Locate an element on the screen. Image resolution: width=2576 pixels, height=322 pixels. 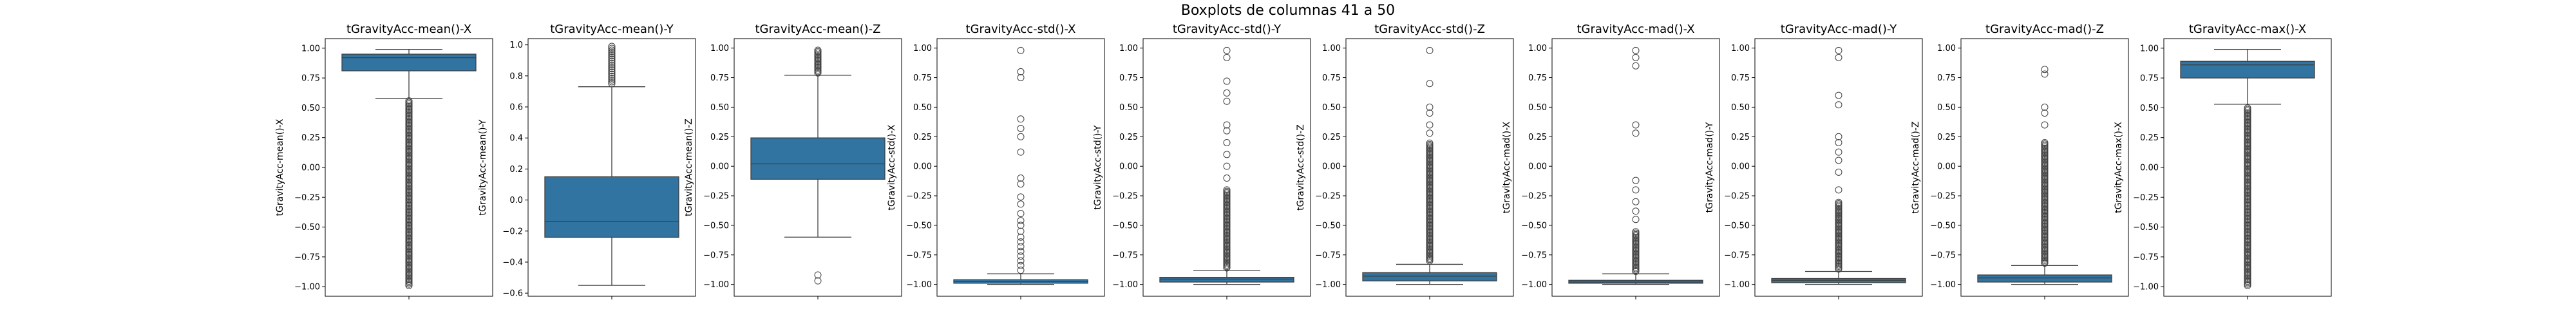
y-tick-label: 0.0 is located at coordinates (516, 200).